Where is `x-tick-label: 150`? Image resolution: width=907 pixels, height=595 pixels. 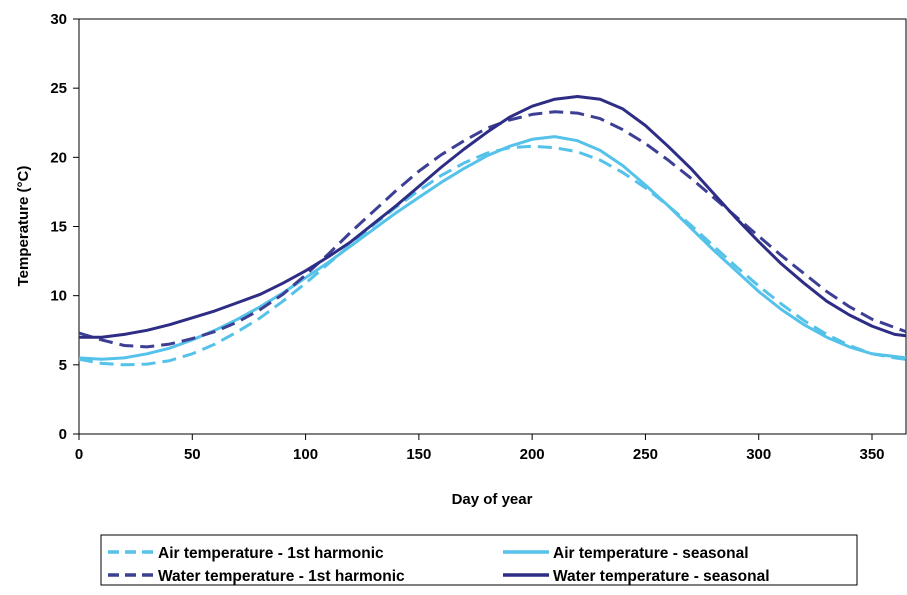 x-tick-label: 150 is located at coordinates (418, 454).